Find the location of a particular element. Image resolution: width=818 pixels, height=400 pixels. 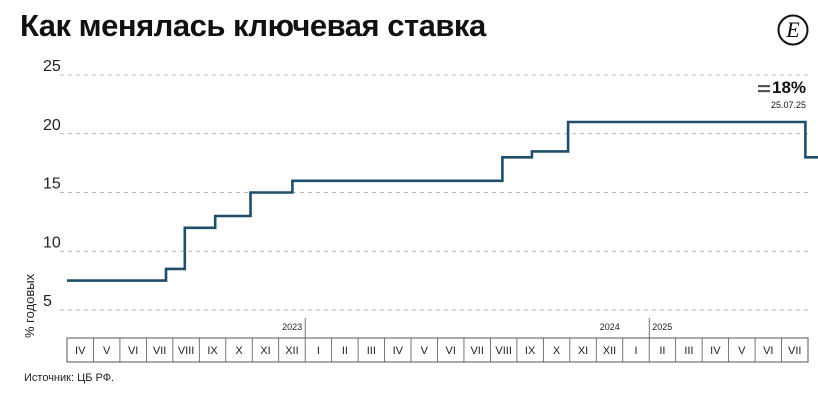

current-rate-annotation: 18% 25.07.25 is located at coordinates (782, 94).